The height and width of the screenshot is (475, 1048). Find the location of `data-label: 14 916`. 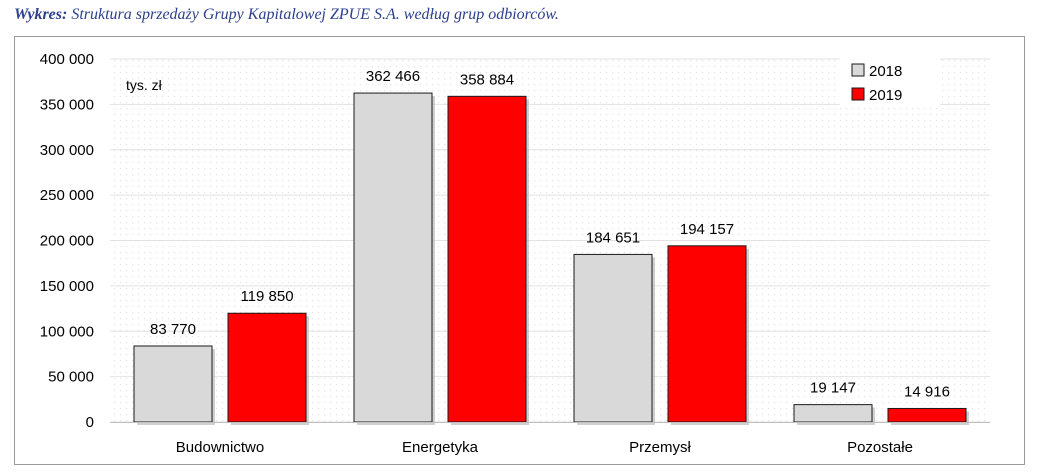

data-label: 14 916 is located at coordinates (927, 391).